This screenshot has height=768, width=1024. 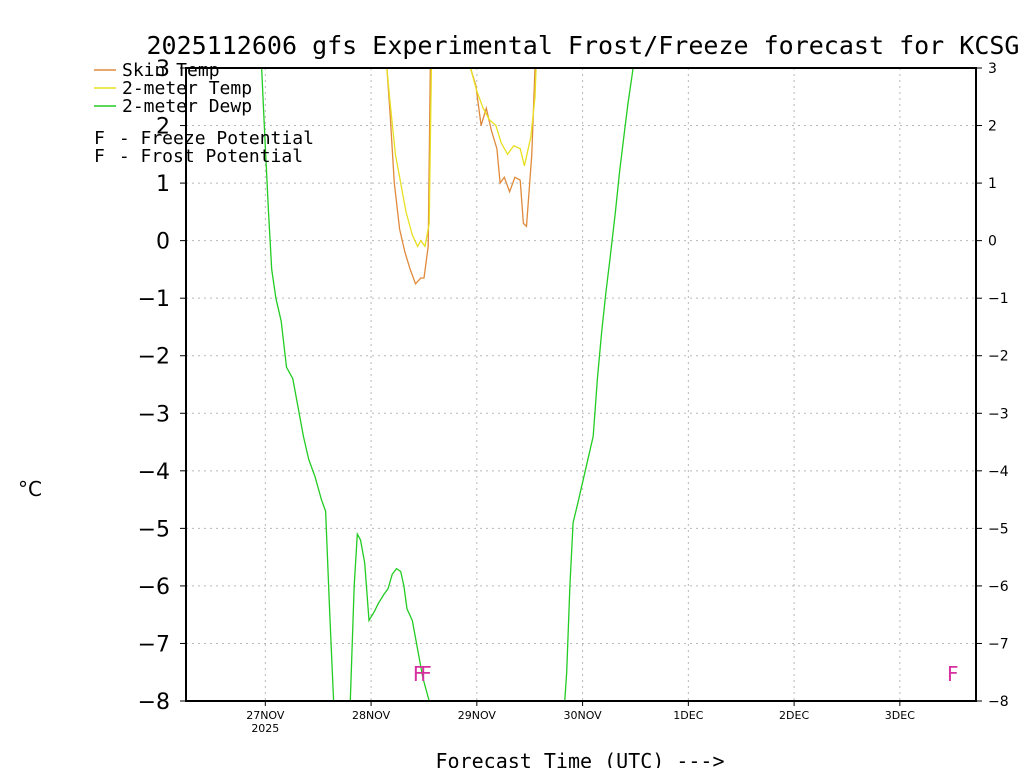 I want to click on y-tick-label-right: −5, so click(x=998, y=529).